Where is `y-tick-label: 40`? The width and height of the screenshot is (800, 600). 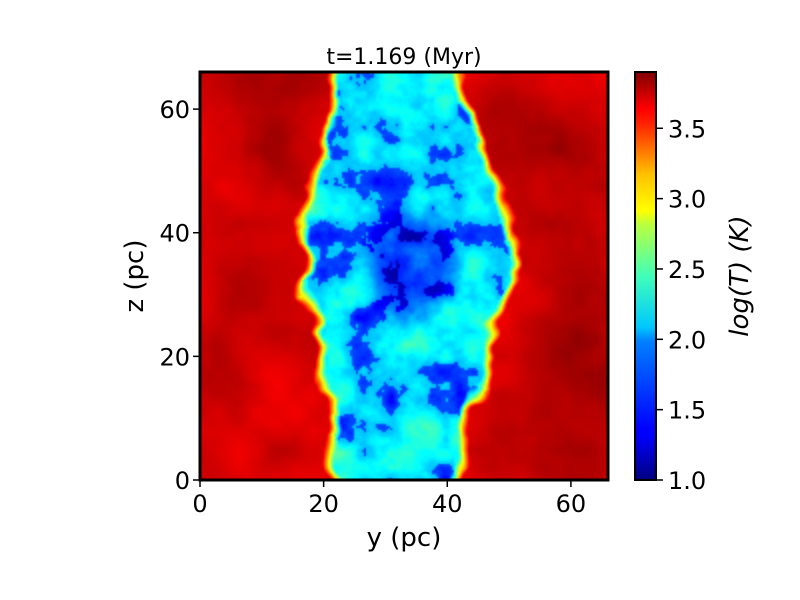
y-tick-label: 40 is located at coordinates (174, 234).